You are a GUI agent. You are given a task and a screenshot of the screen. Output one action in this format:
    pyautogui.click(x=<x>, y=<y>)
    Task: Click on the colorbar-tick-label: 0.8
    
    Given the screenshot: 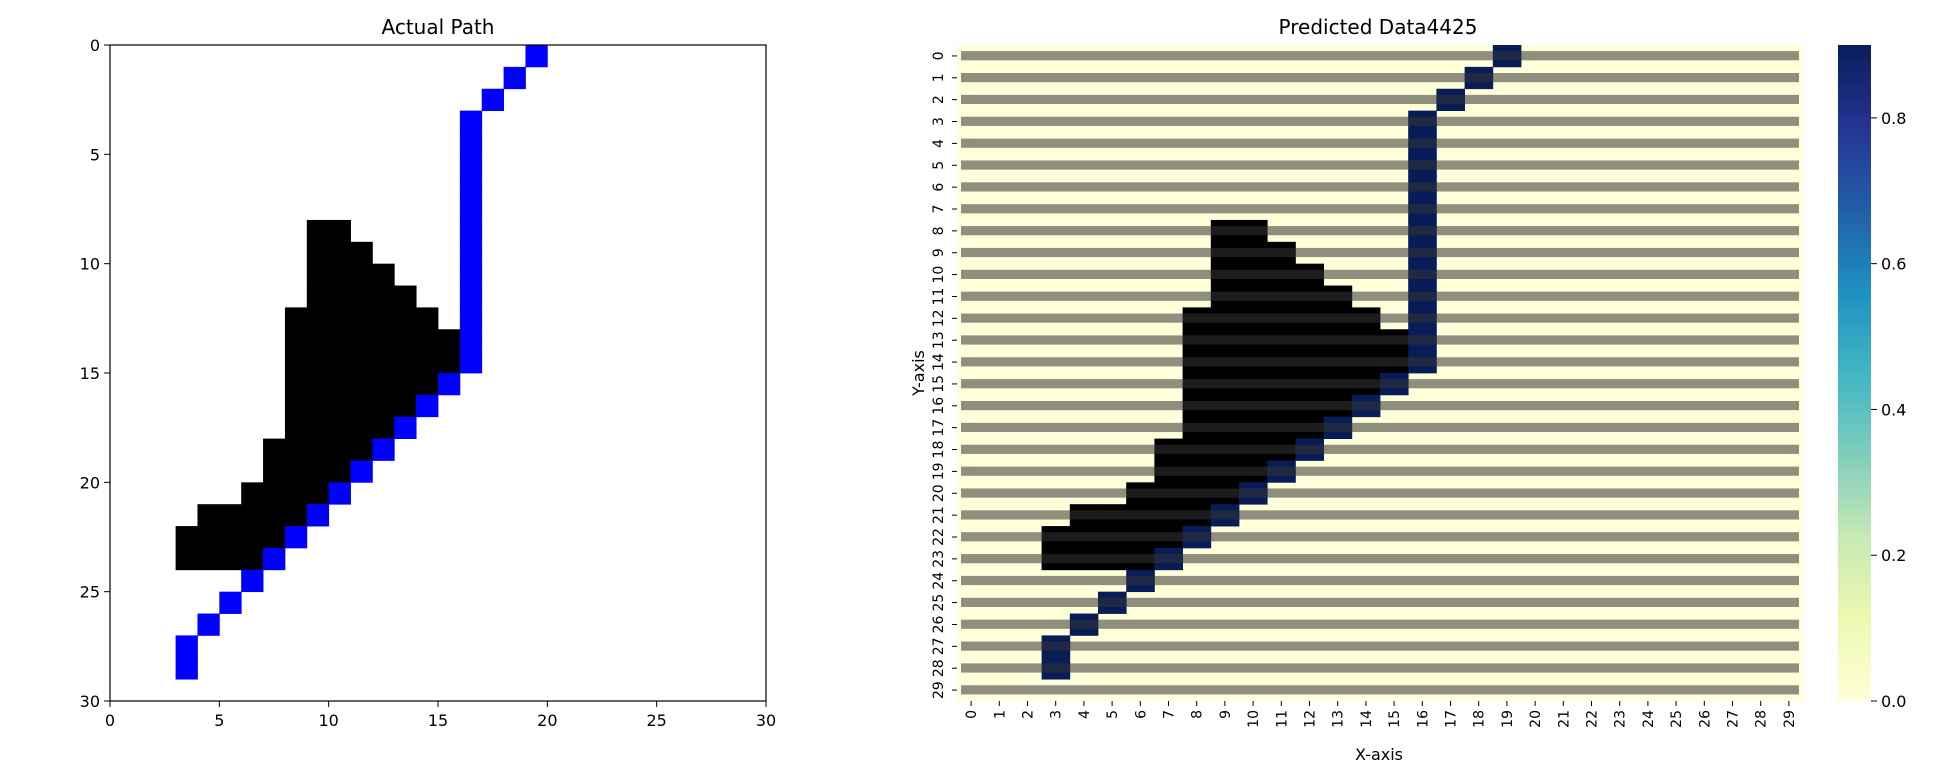 What is the action you would take?
    pyautogui.click(x=1893, y=118)
    